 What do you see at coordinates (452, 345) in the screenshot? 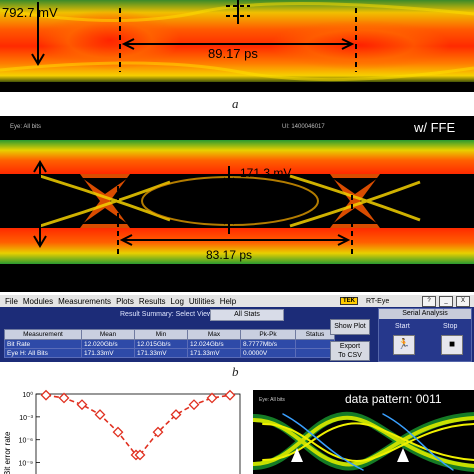
I see `stop-square-icon: ■` at bounding box center [452, 345].